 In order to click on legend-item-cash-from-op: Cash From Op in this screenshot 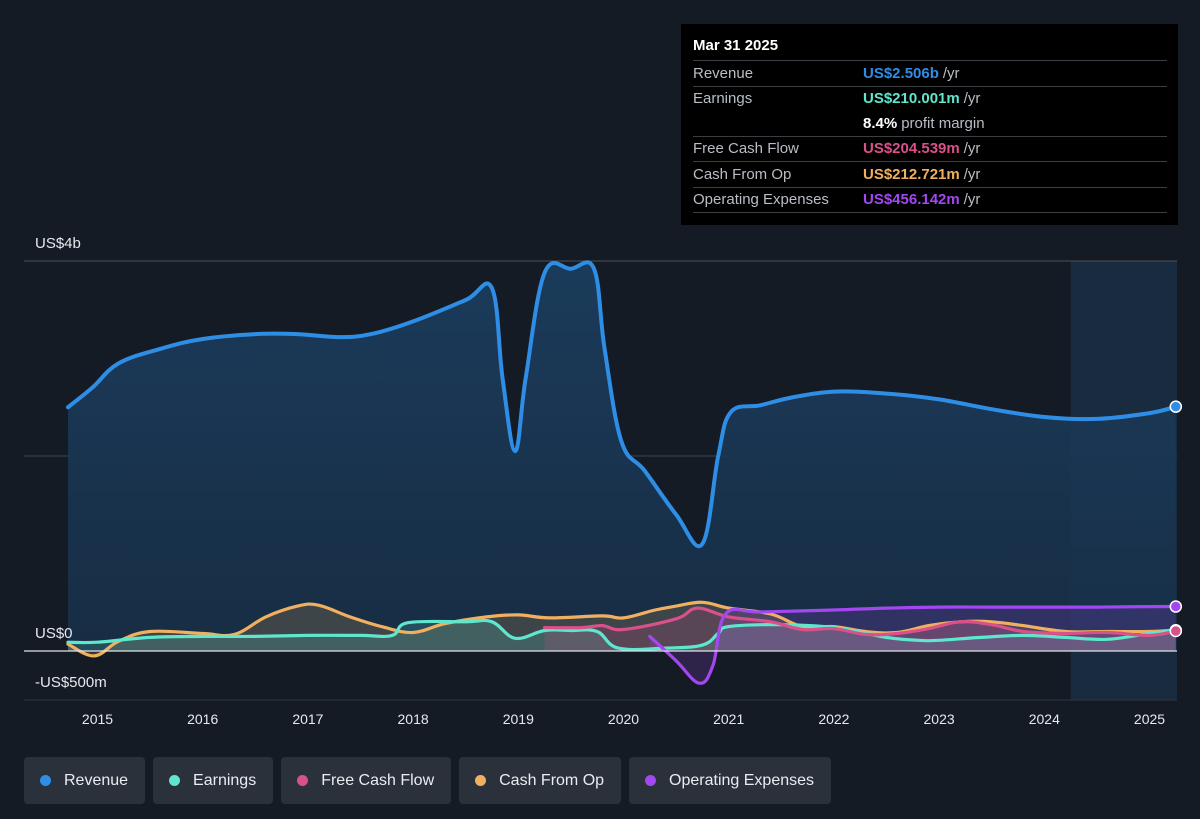, I will do `click(540, 780)`.